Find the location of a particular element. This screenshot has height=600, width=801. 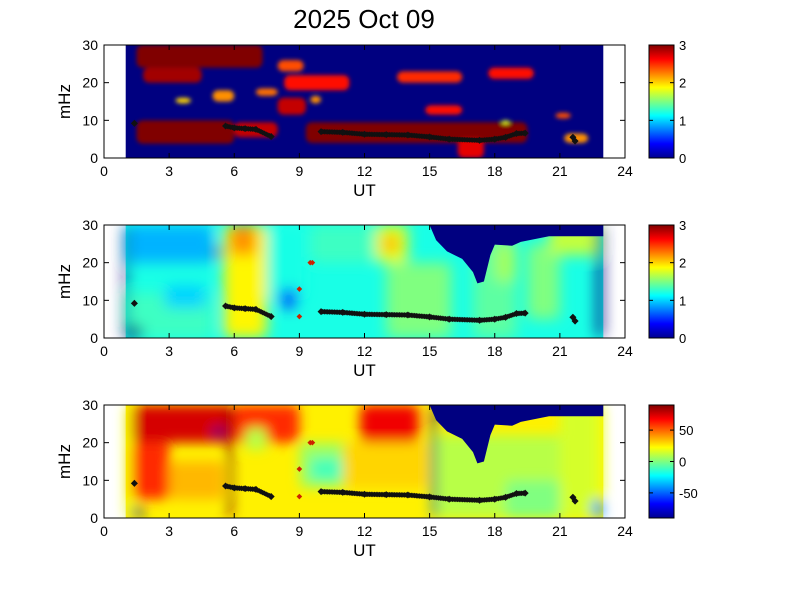

y-axis-label: mHz is located at coordinates (64, 281).